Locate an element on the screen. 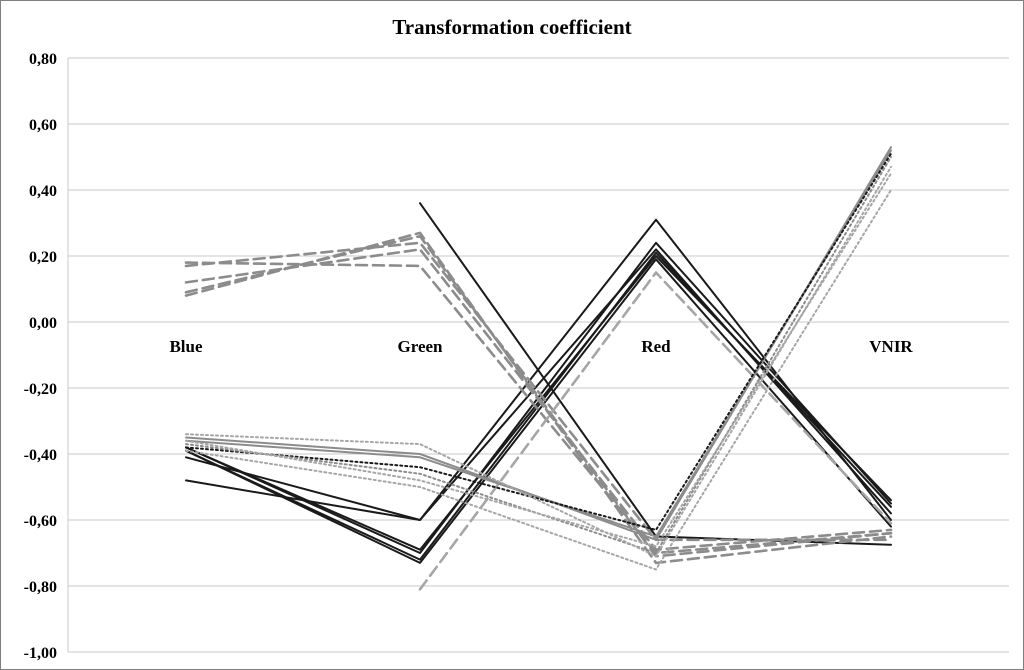  y-tick-label: 0,60 is located at coordinates (43, 125).